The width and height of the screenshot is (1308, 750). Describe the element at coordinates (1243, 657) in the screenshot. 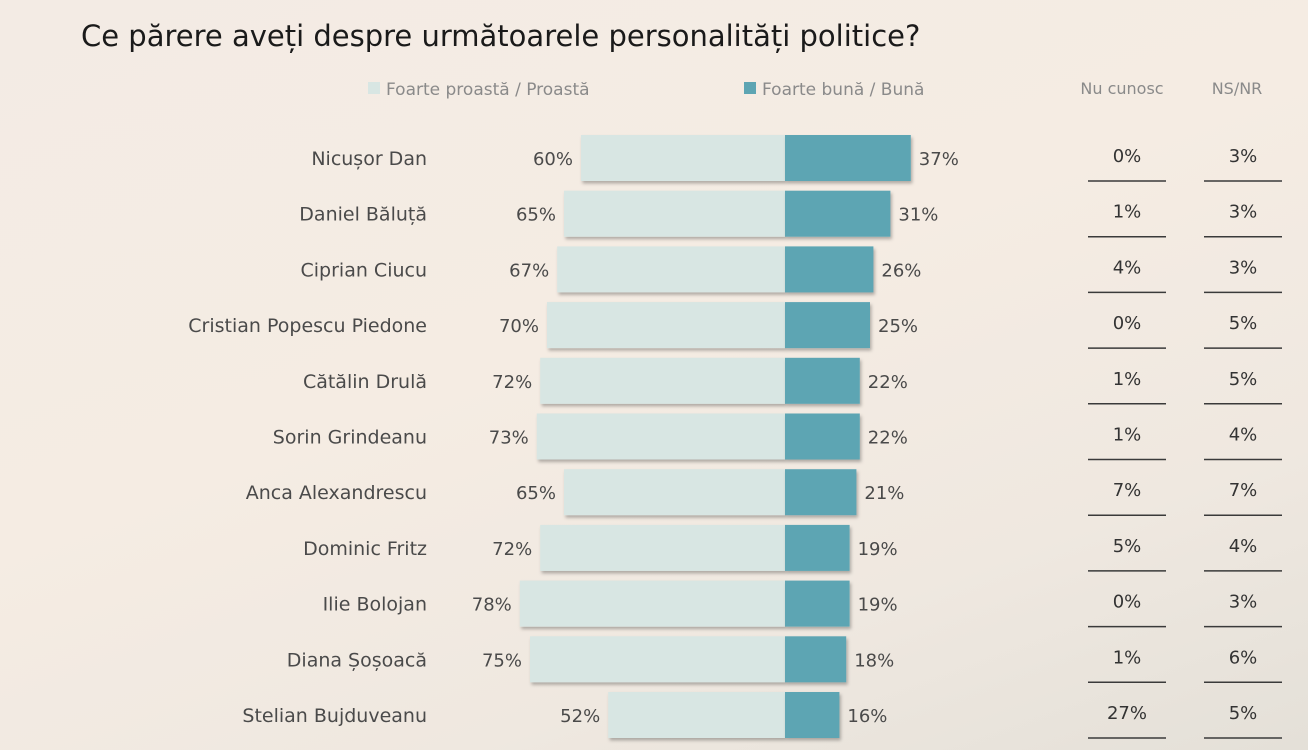

I see `nsnr-value: 6%` at that location.